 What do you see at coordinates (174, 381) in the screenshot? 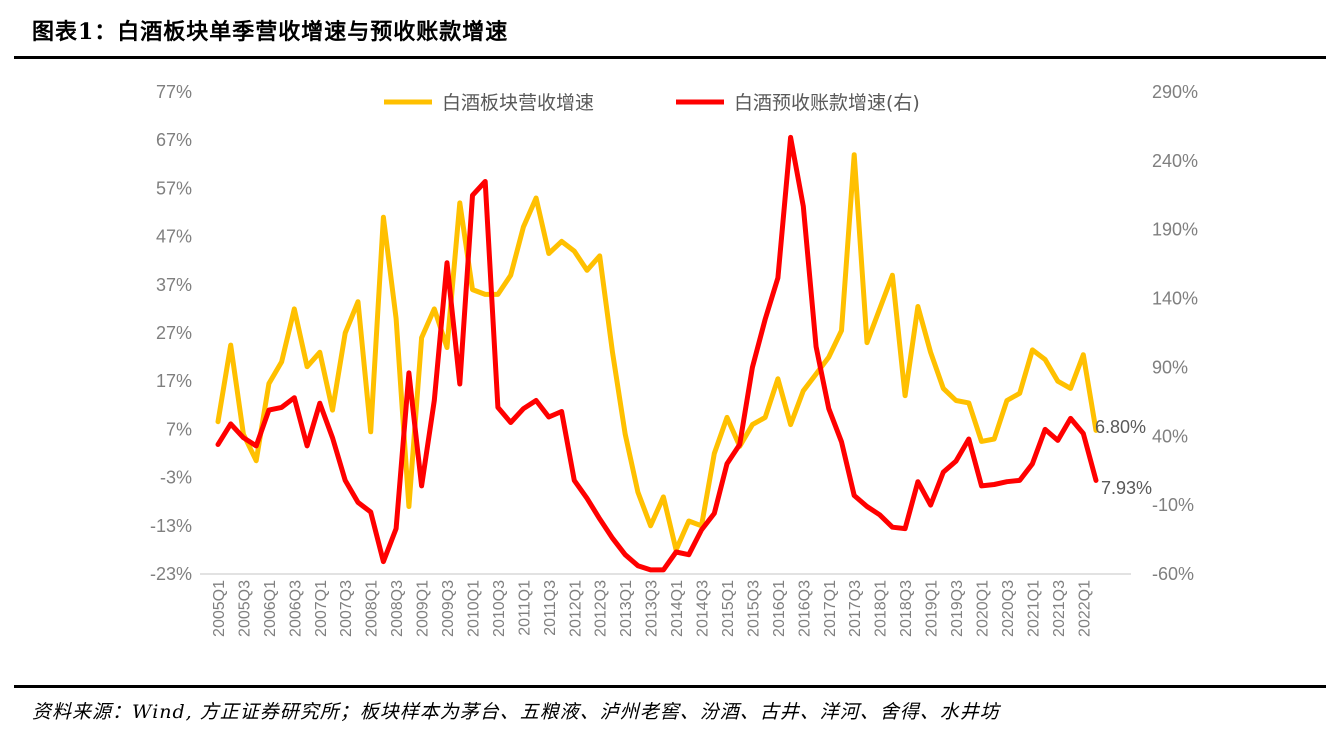
I see `left-tick-label: 17%` at bounding box center [174, 381].